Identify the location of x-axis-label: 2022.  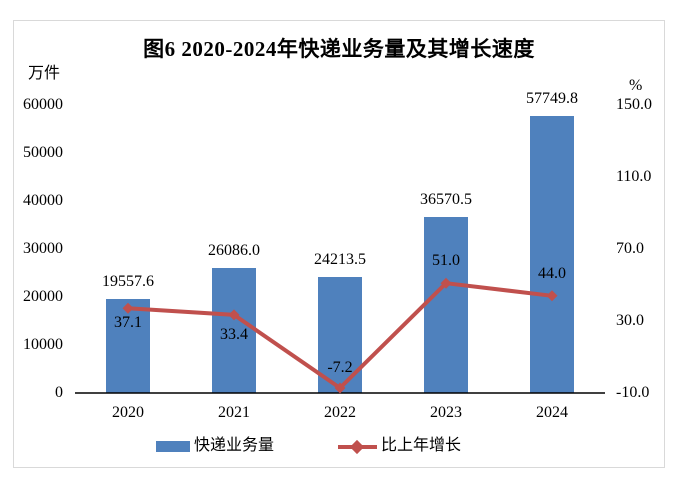
(340, 412).